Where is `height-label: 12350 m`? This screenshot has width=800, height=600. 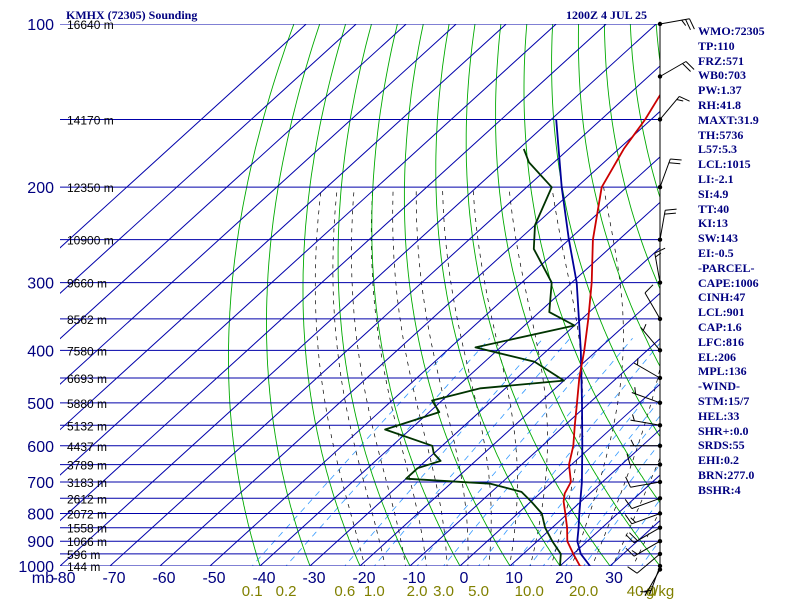 height-label: 12350 m is located at coordinates (90, 188).